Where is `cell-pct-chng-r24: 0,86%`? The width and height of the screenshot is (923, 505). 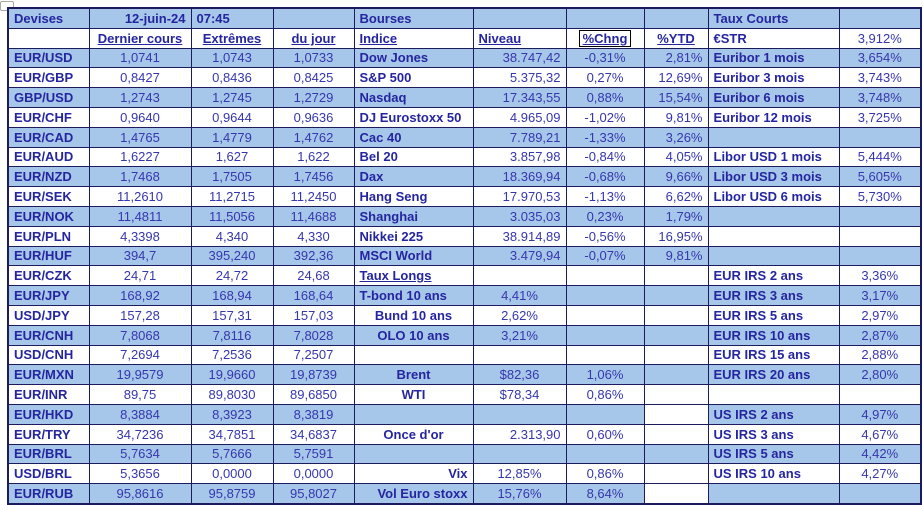
cell-pct-chng-r24: 0,86% is located at coordinates (605, 474).